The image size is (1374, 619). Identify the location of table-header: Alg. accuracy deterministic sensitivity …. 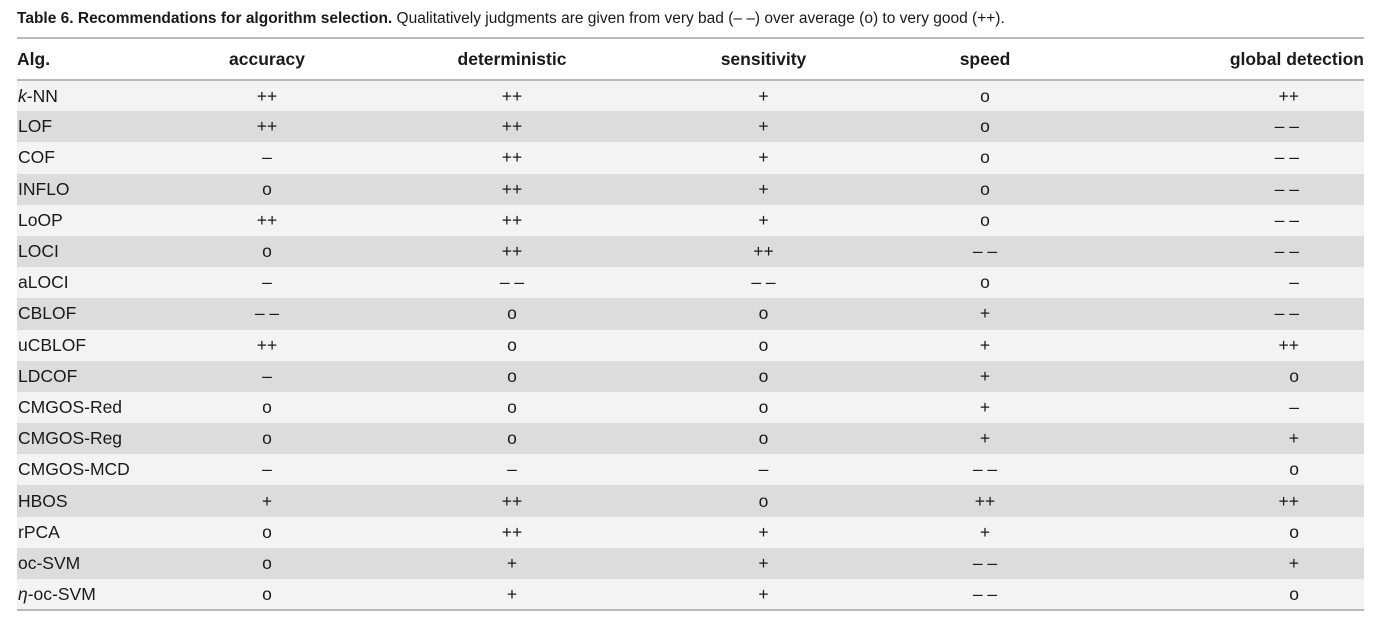
(690, 59).